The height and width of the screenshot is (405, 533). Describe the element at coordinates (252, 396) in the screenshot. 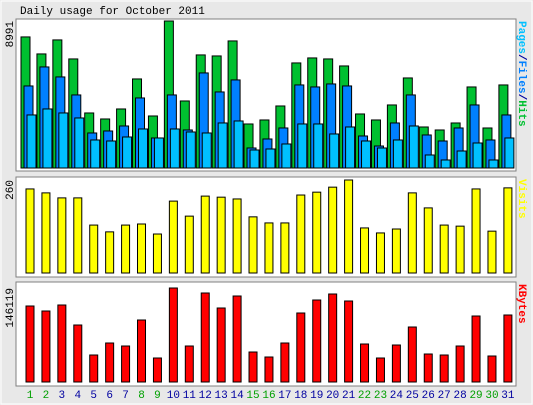

I see `x-tick-label: 15` at that location.